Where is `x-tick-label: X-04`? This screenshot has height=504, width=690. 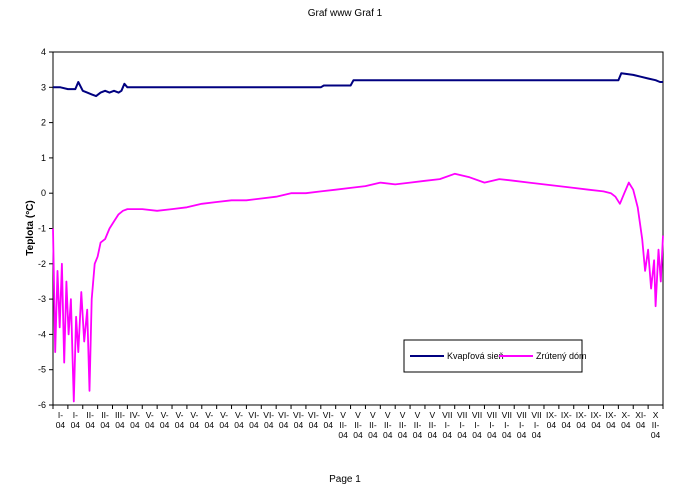 x-tick-label: X-04 is located at coordinates (626, 420).